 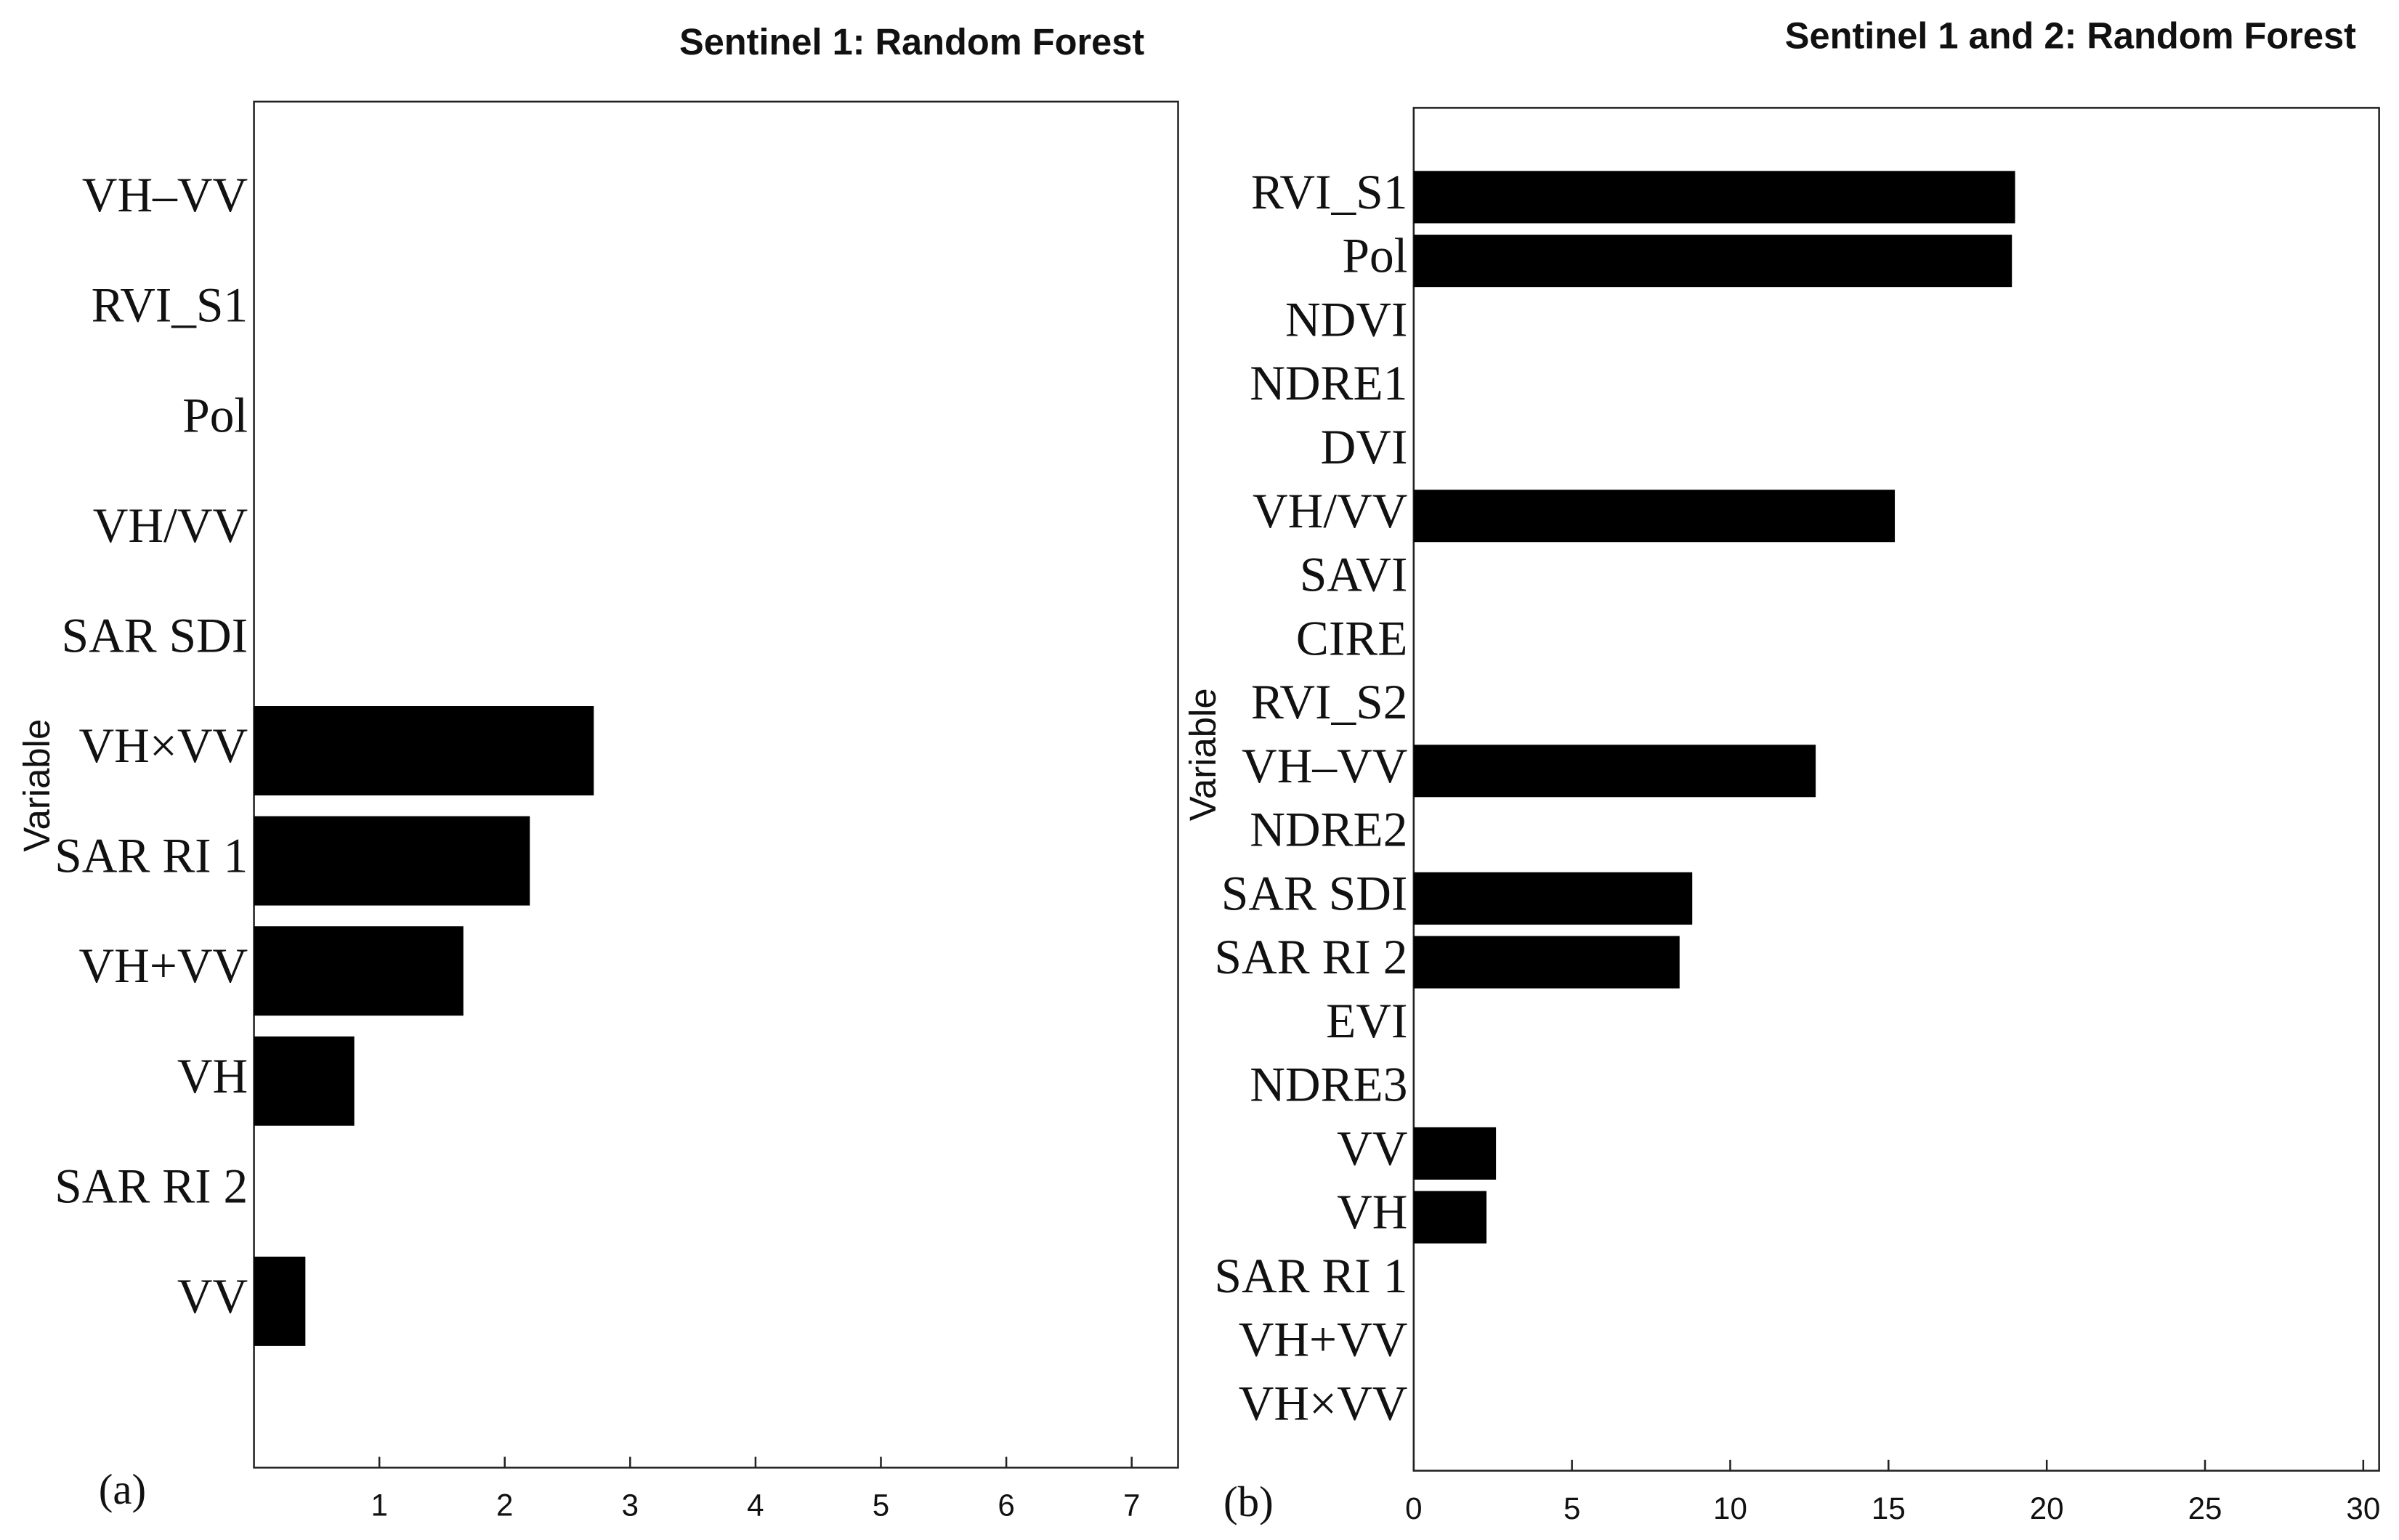 What do you see at coordinates (1364, 447) in the screenshot?
I see `y-tick-label: DVI` at bounding box center [1364, 447].